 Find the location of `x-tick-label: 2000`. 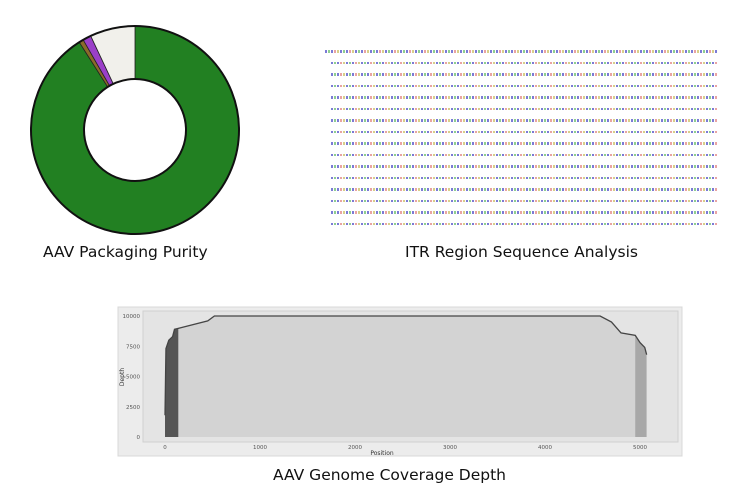

x-tick-label: 2000 is located at coordinates (355, 448).